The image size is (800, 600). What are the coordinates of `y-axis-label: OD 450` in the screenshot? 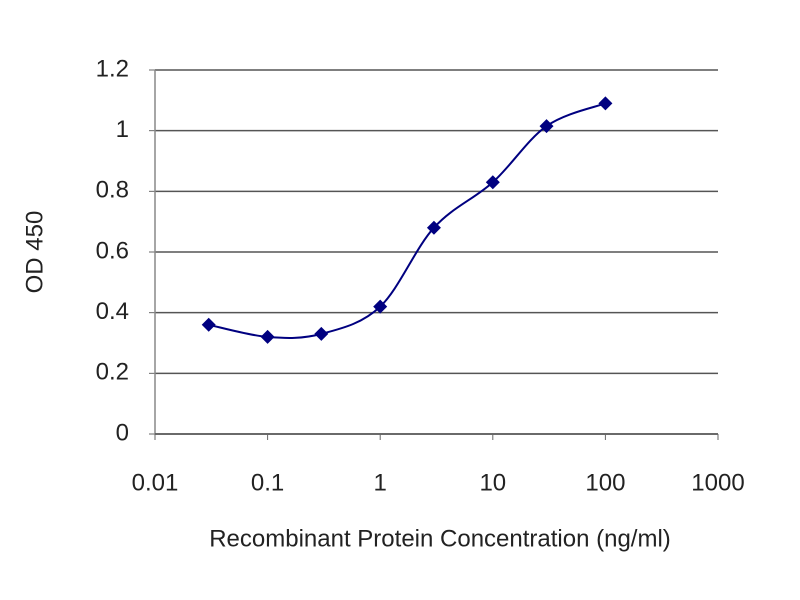 It's located at (34, 252).